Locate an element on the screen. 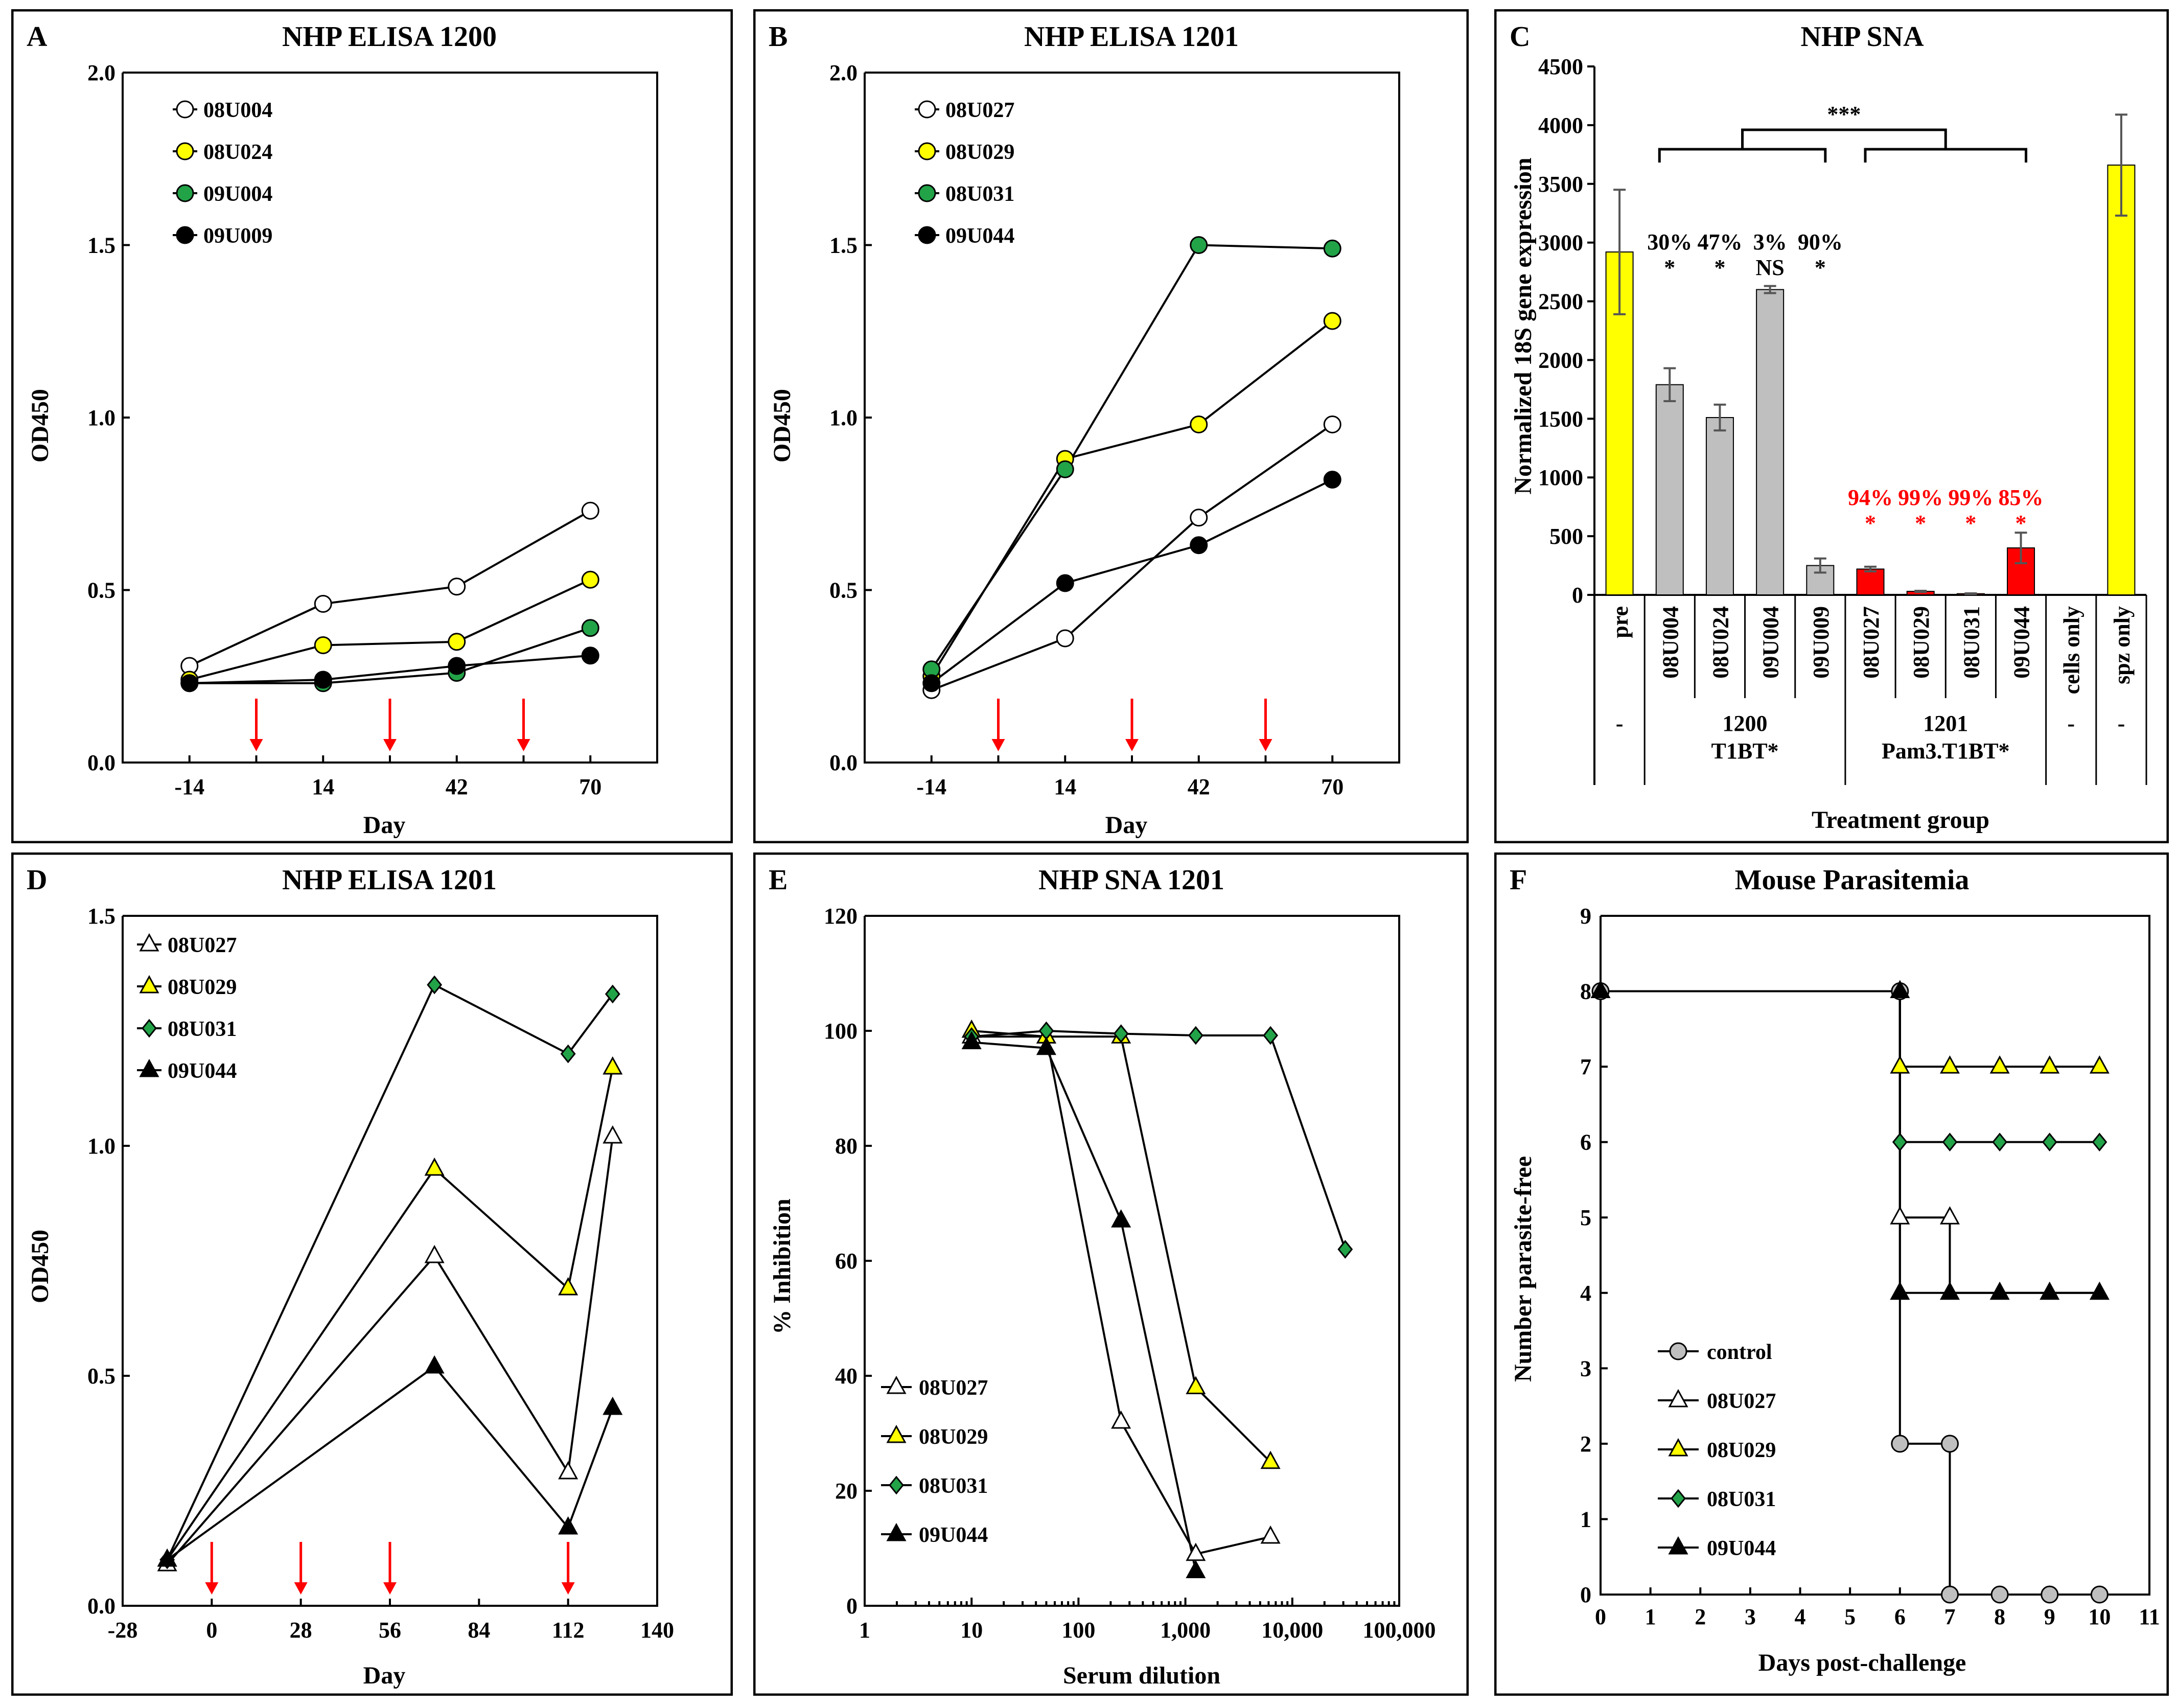 This screenshot has width=2177, height=1708. y-tick-label: 2000 is located at coordinates (1560, 361).